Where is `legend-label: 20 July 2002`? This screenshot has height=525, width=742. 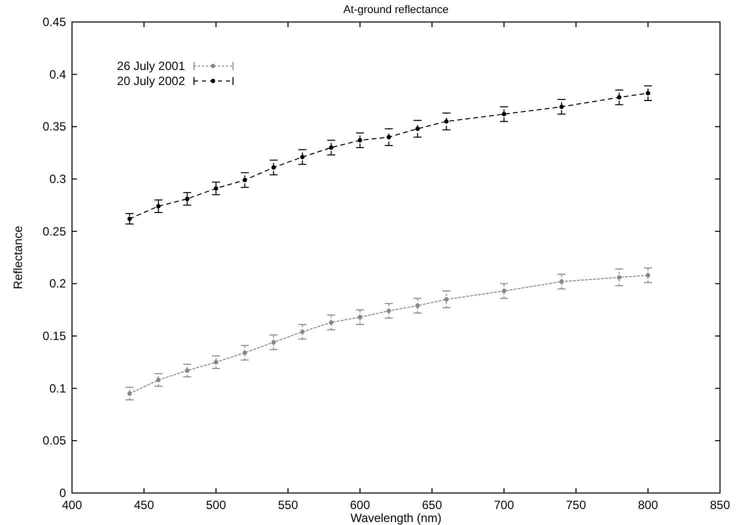
legend-label: 20 July 2002 is located at coordinates (151, 81).